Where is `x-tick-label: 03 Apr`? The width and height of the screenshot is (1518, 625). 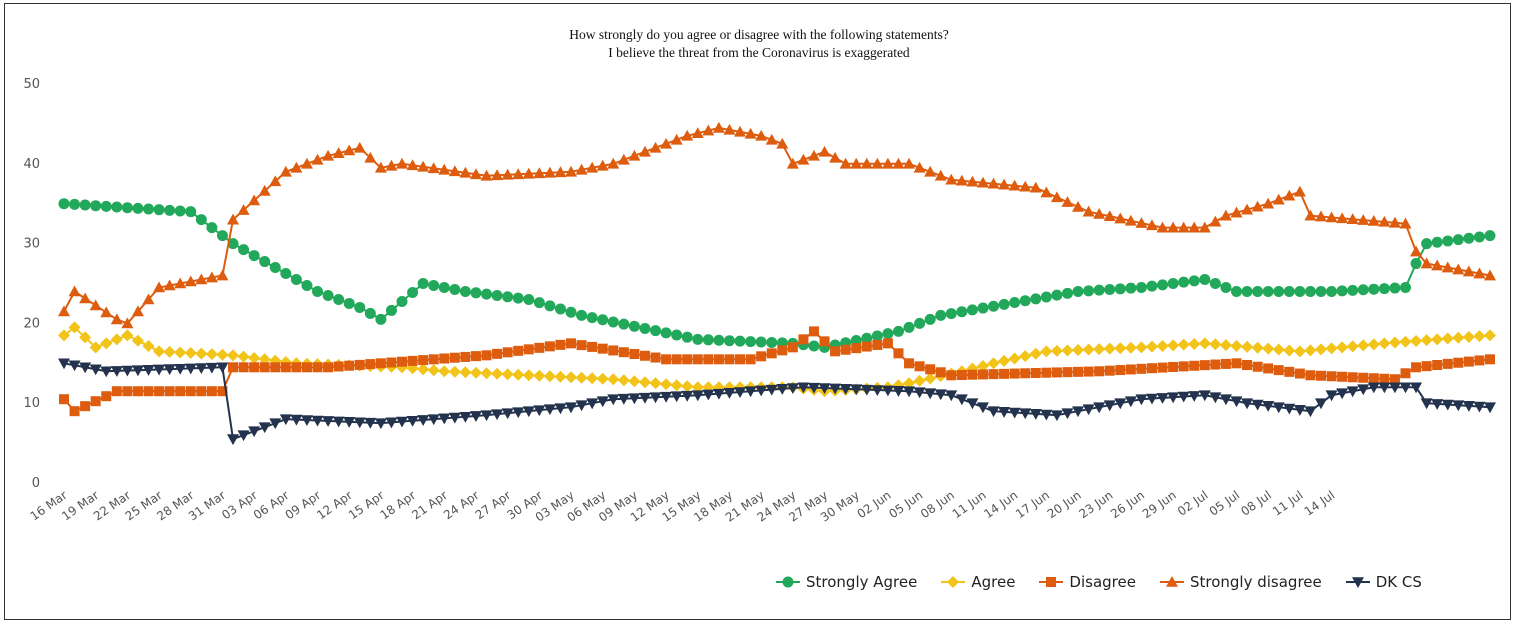 x-tick-label: 03 Apr is located at coordinates (239, 505).